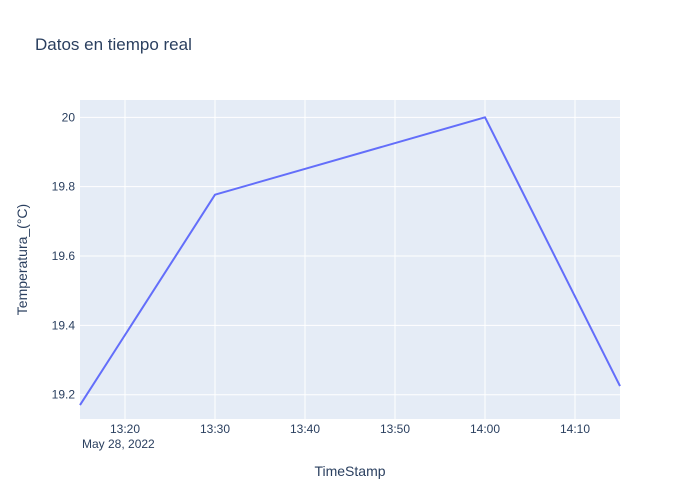 This screenshot has width=700, height=500. What do you see at coordinates (485, 429) in the screenshot?
I see `x-tick-label: 14:00` at bounding box center [485, 429].